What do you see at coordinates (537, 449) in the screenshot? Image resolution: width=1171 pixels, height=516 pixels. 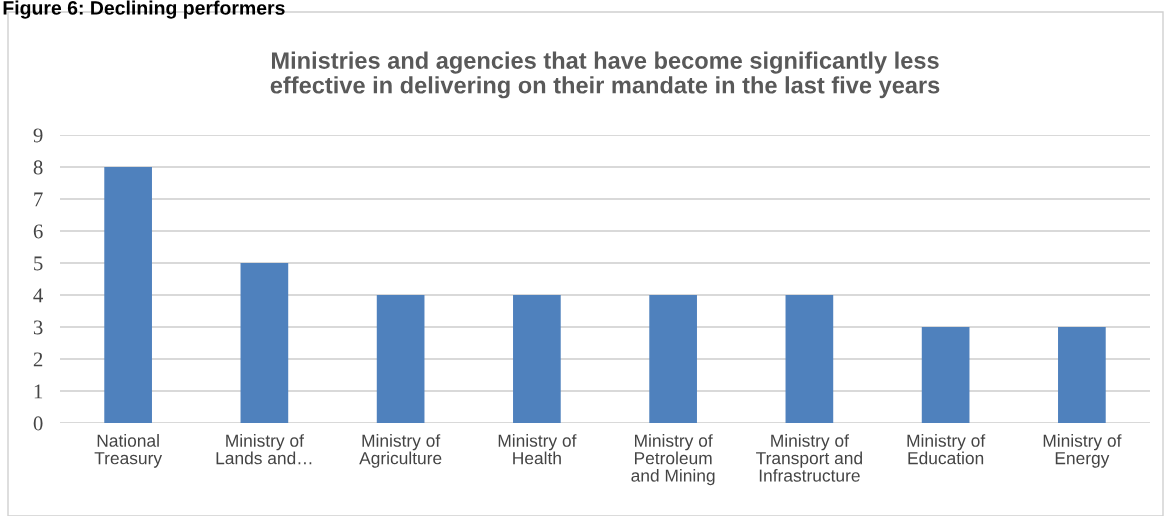 I see `x-tick-label: Ministry of Health` at bounding box center [537, 449].